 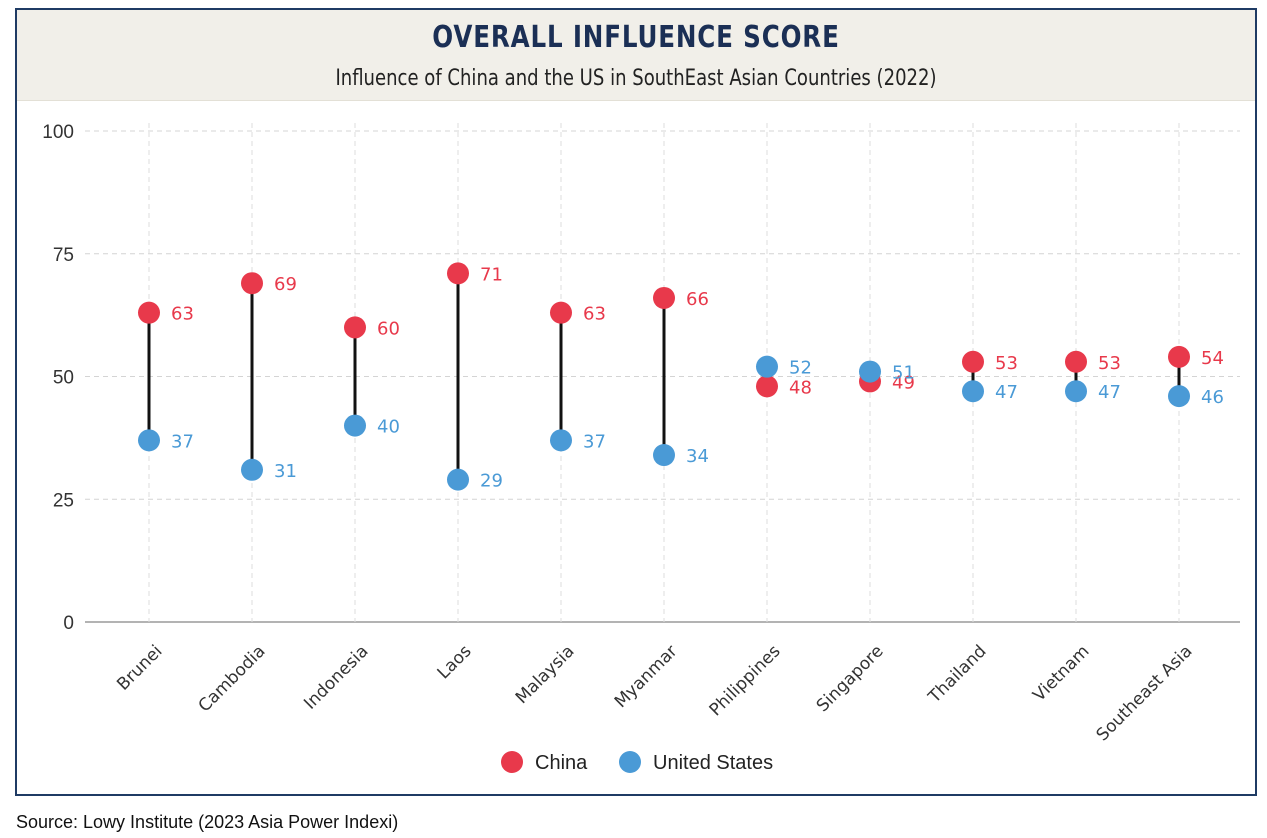 What do you see at coordinates (232, 678) in the screenshot?
I see `x-category-label: Cambodia` at bounding box center [232, 678].